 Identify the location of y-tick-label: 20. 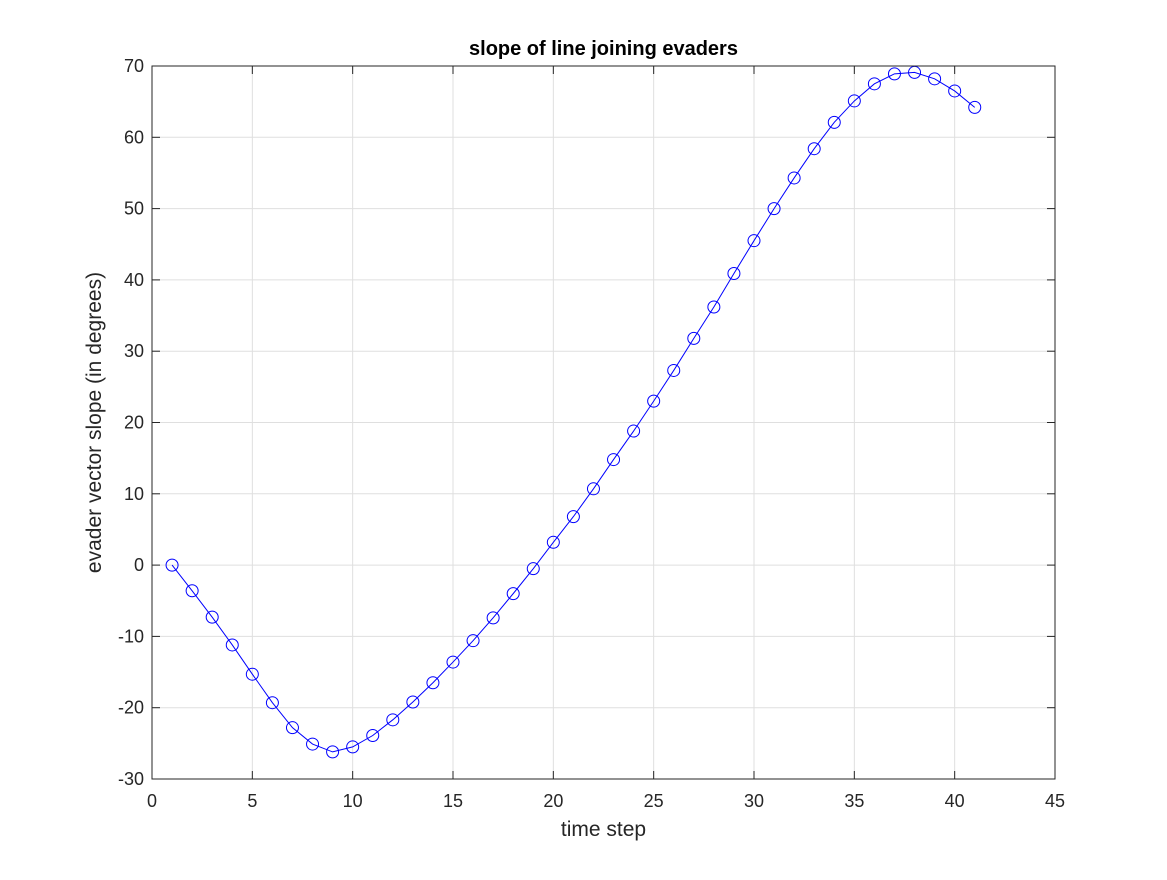
(134, 423).